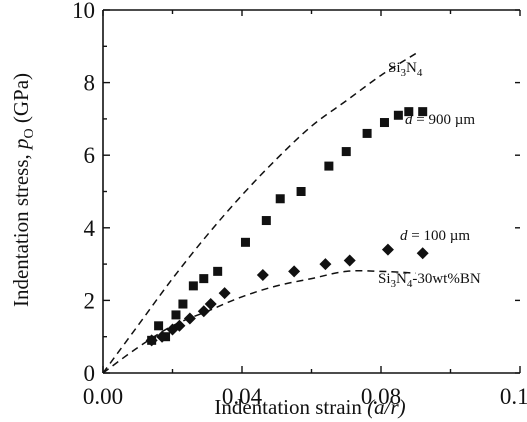  Describe the element at coordinates (404, 73) in the screenshot. I see `annotation-si3n4-sub1: 3` at that location.